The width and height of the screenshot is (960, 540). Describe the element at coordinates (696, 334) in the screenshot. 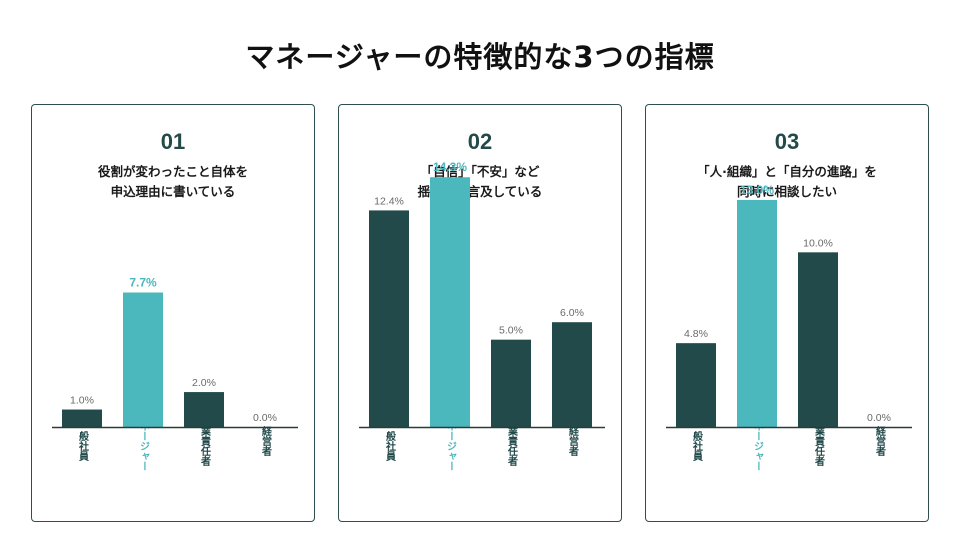

I see `data-label: 4.8%` at that location.